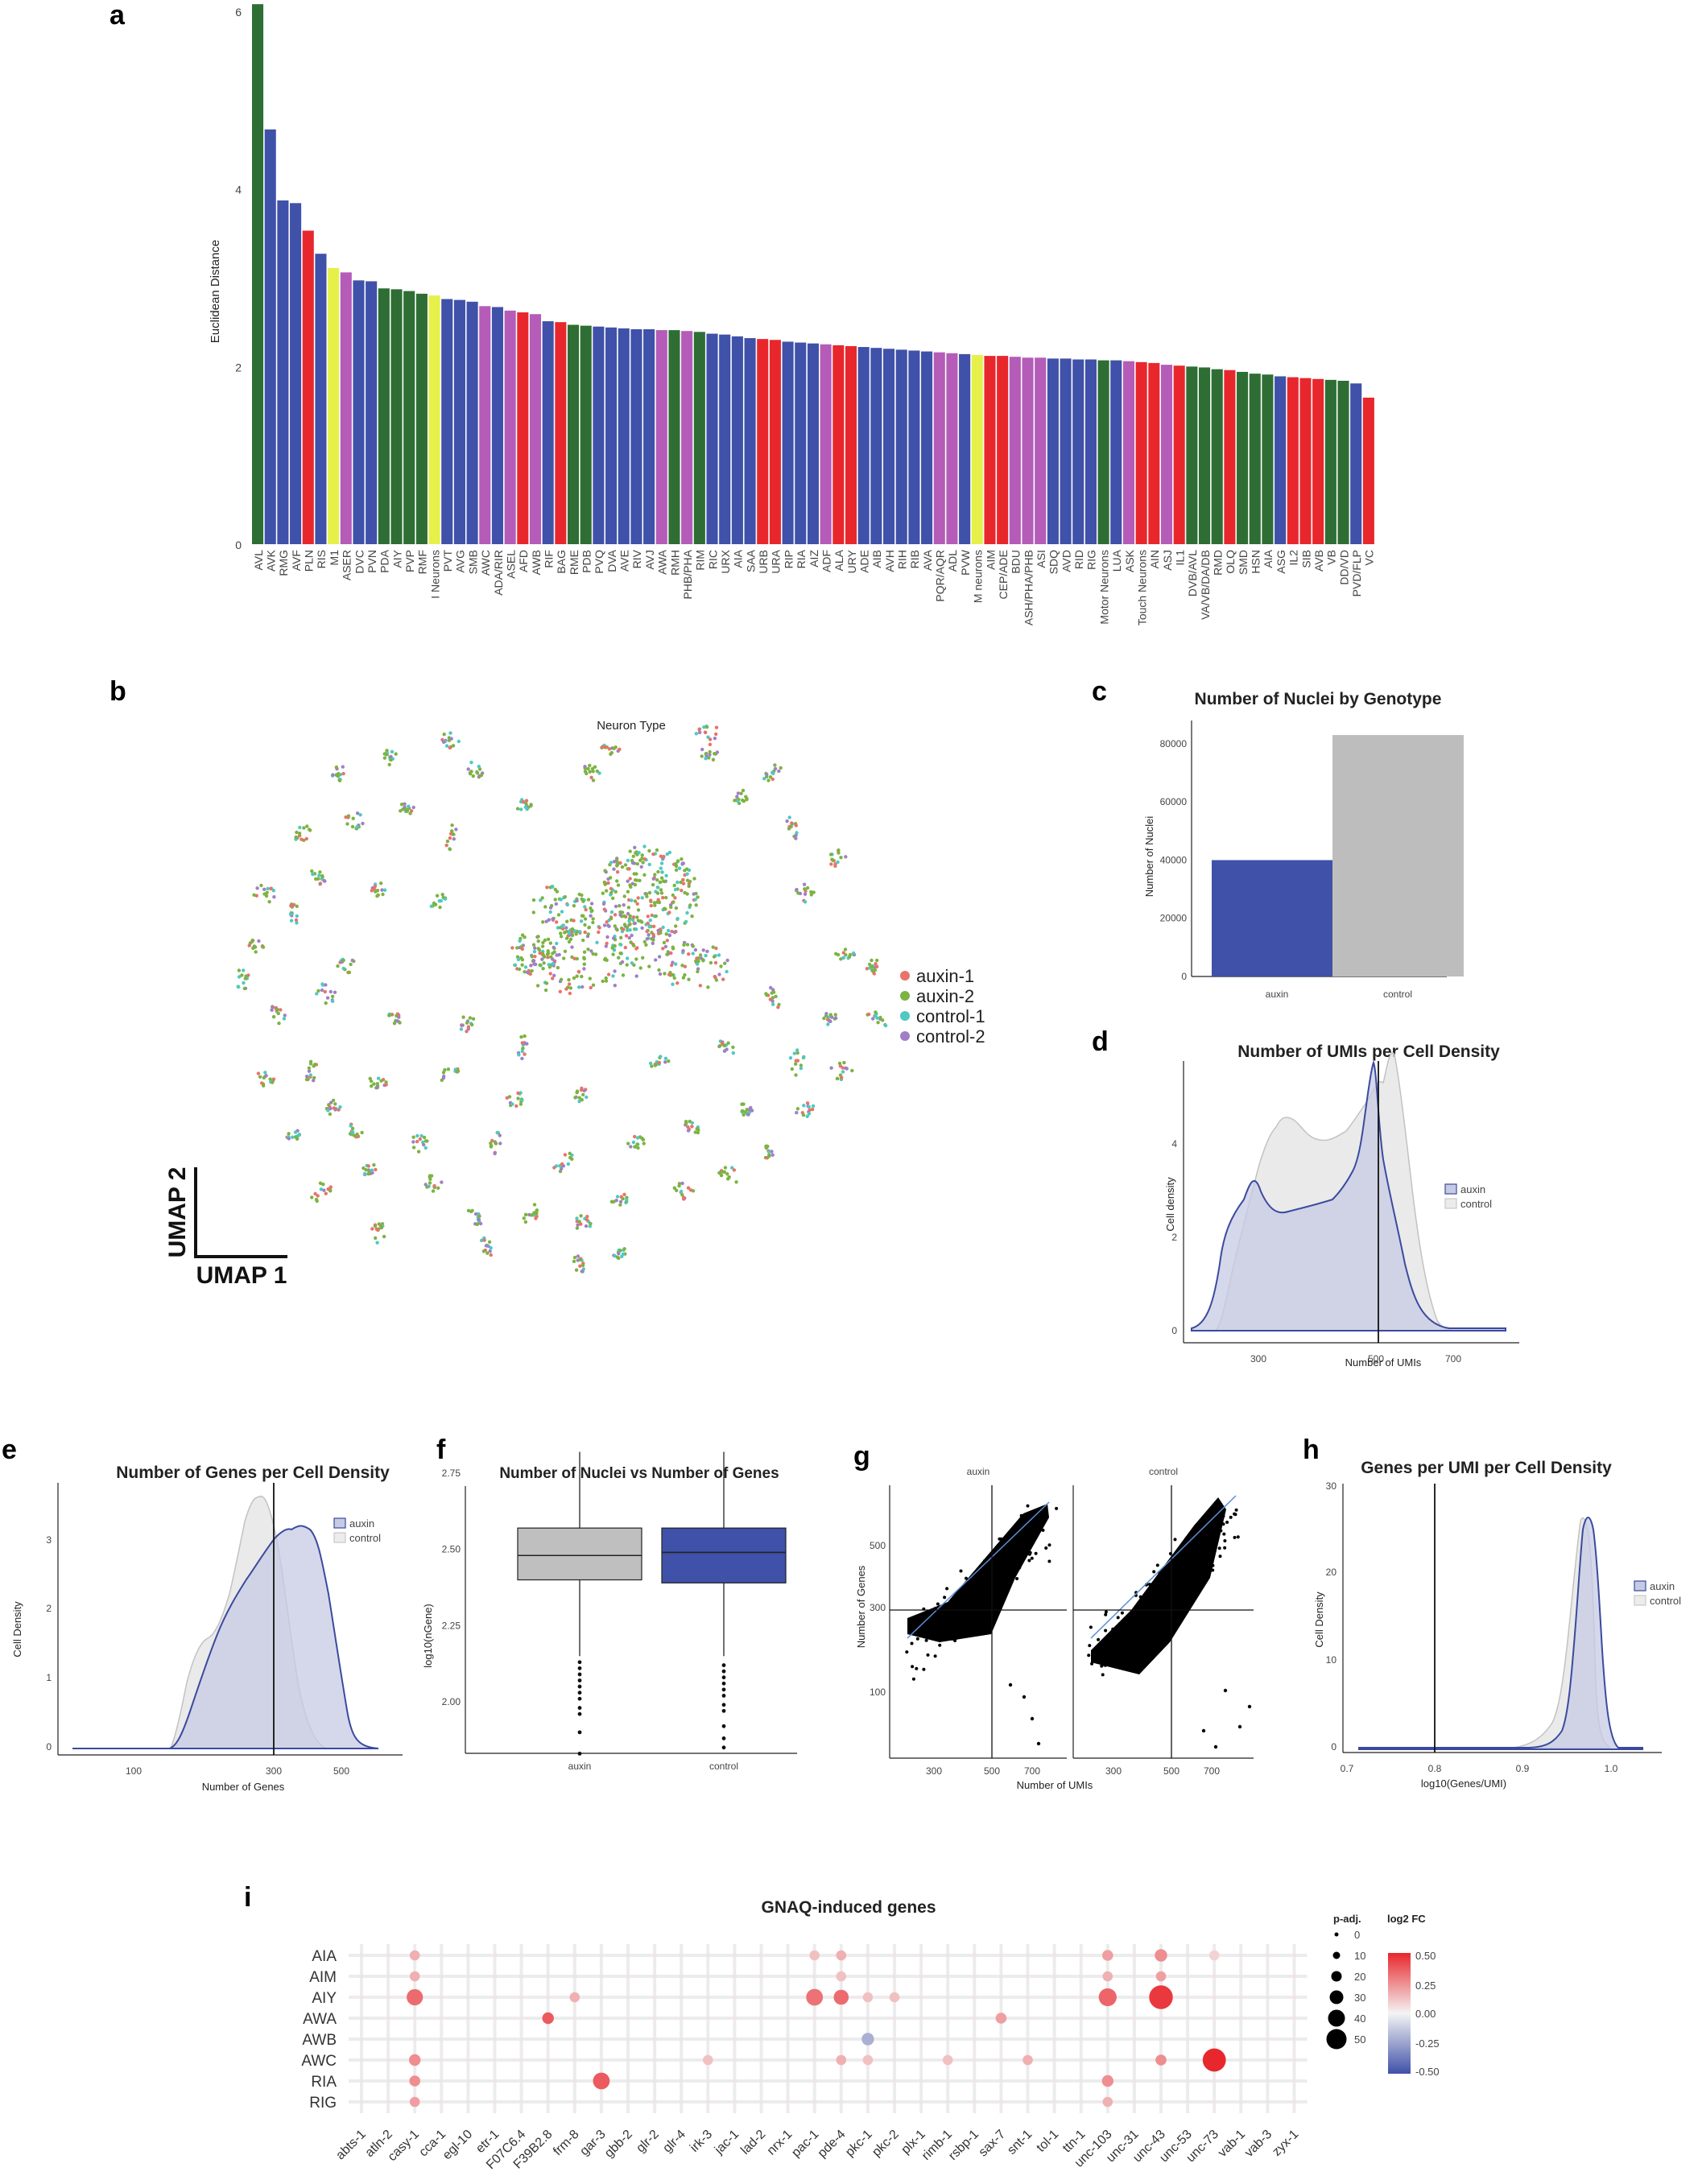 This screenshot has height=2184, width=1698. Describe the element at coordinates (1053, 562) in the screenshot. I see `a-x-tick-label: SDQ` at that location.